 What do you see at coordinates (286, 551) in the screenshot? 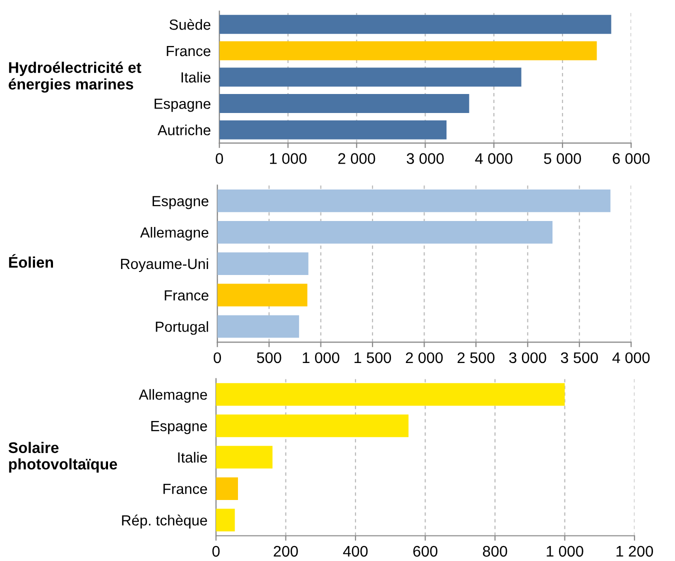
I see `x-tick-label: 200` at bounding box center [286, 551].